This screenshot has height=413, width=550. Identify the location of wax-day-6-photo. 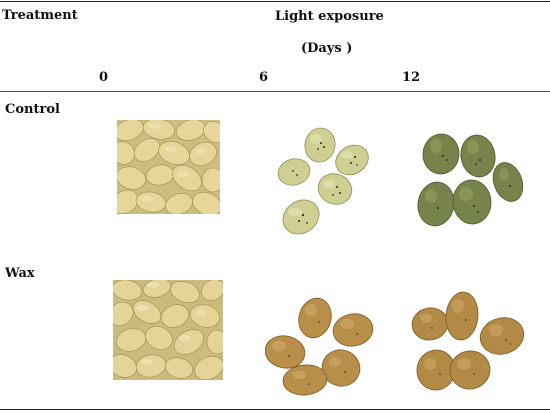
(321, 346).